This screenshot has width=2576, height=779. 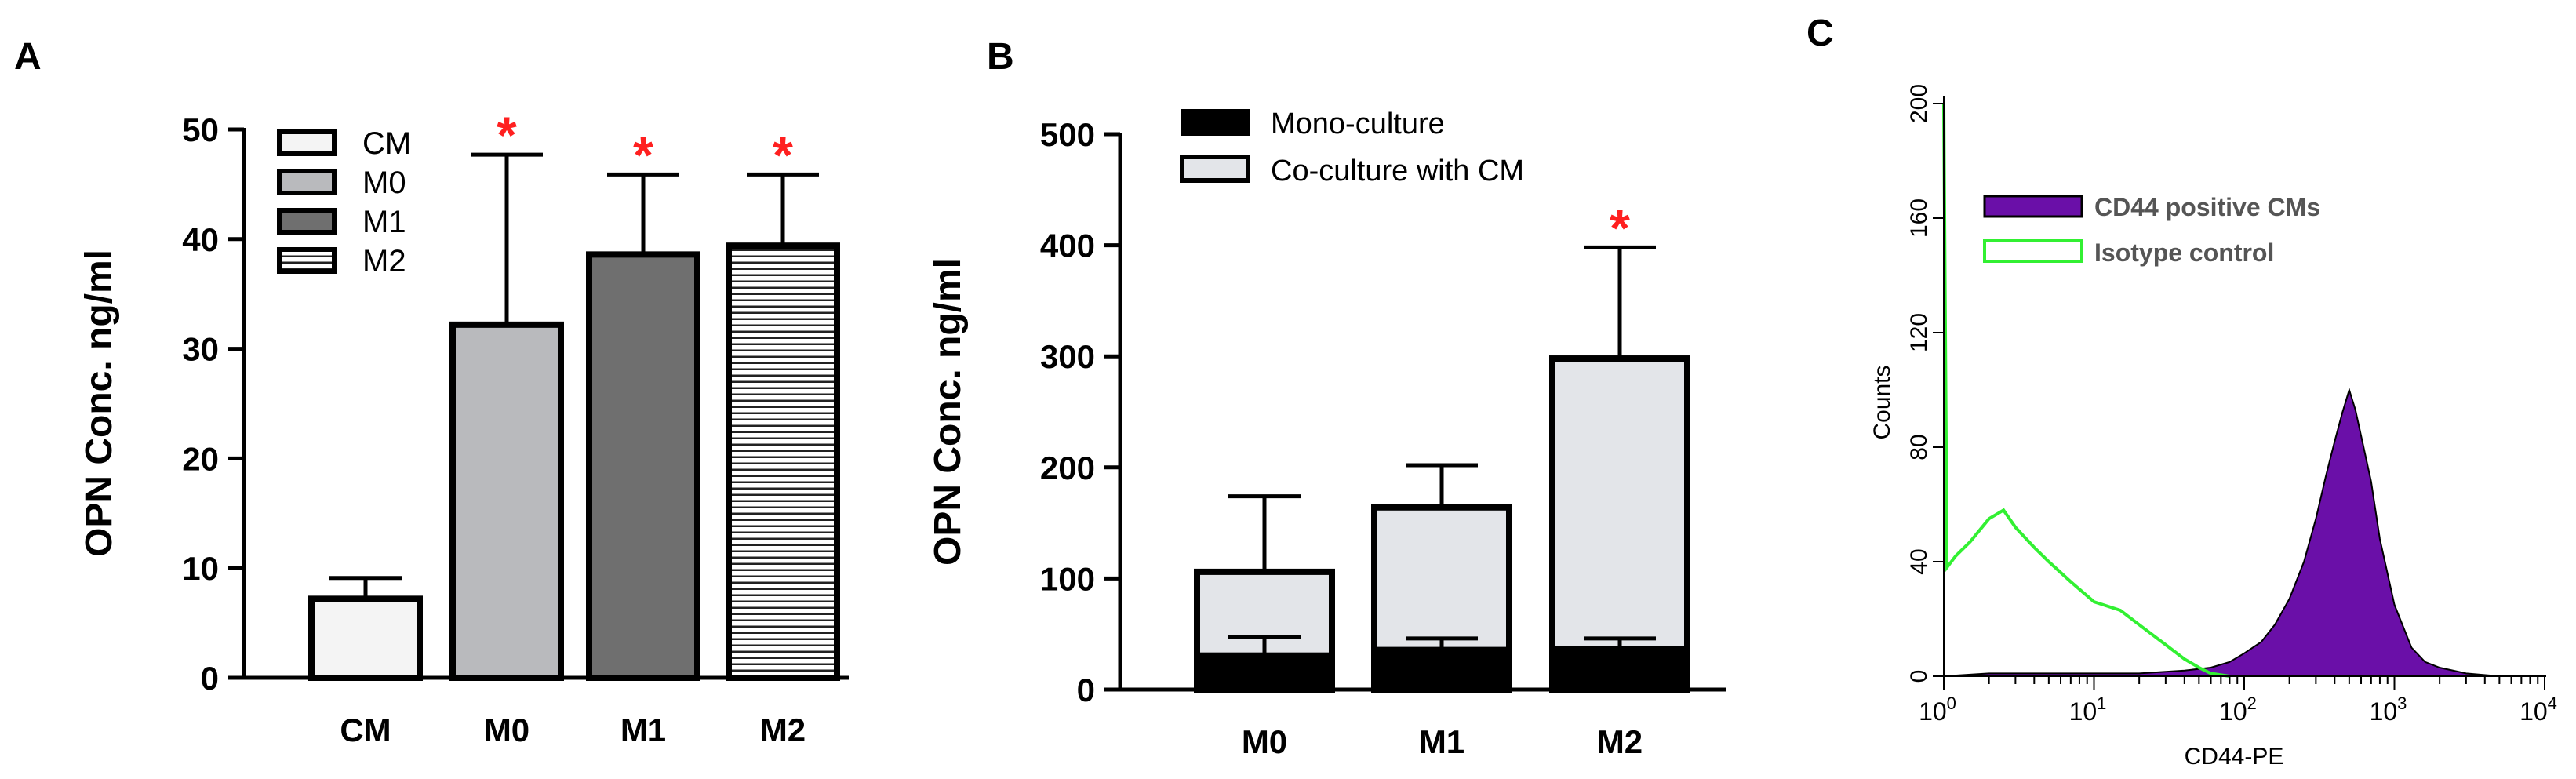 I want to click on a-y-axis-label: OPN Conc. ng/ml, so click(x=99, y=403).